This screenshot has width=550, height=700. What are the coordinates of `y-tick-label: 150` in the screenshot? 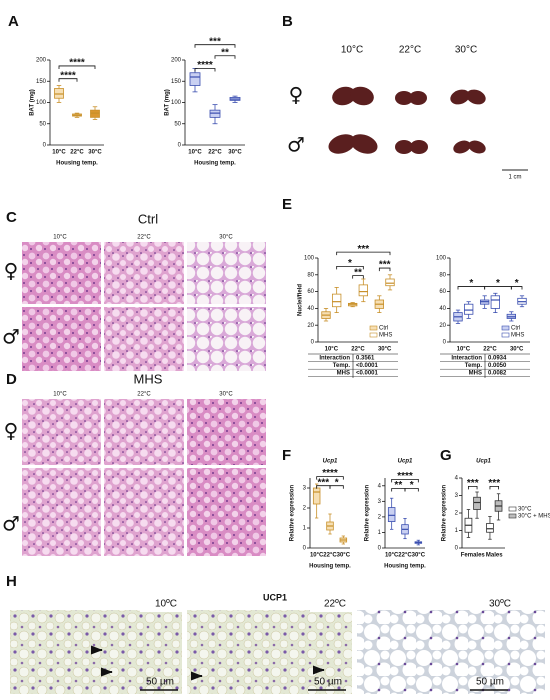 It's located at (41, 82).